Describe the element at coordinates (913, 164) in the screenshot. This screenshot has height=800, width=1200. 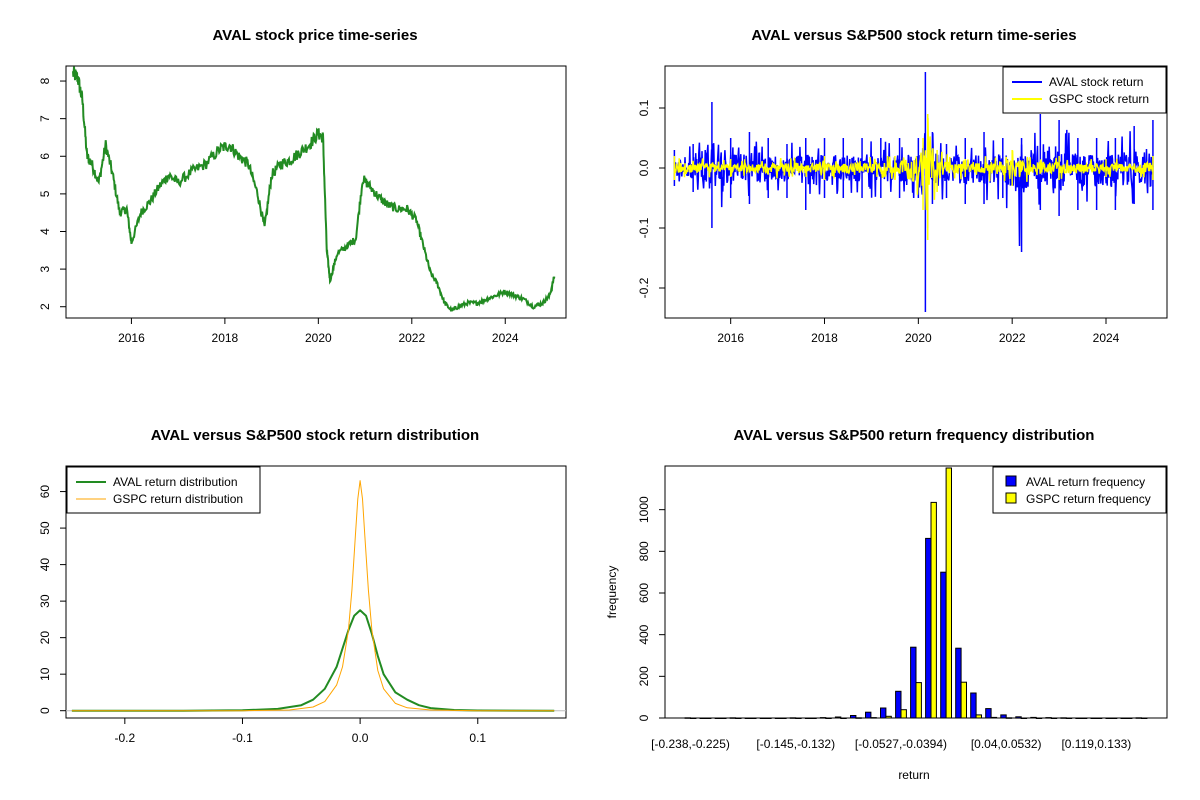
I see `gspc-return-line` at that location.